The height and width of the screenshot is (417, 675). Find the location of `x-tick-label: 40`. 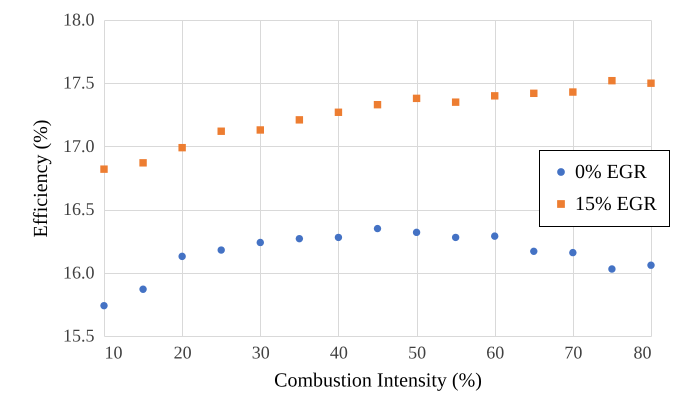

x-tick-label: 40 is located at coordinates (339, 352).